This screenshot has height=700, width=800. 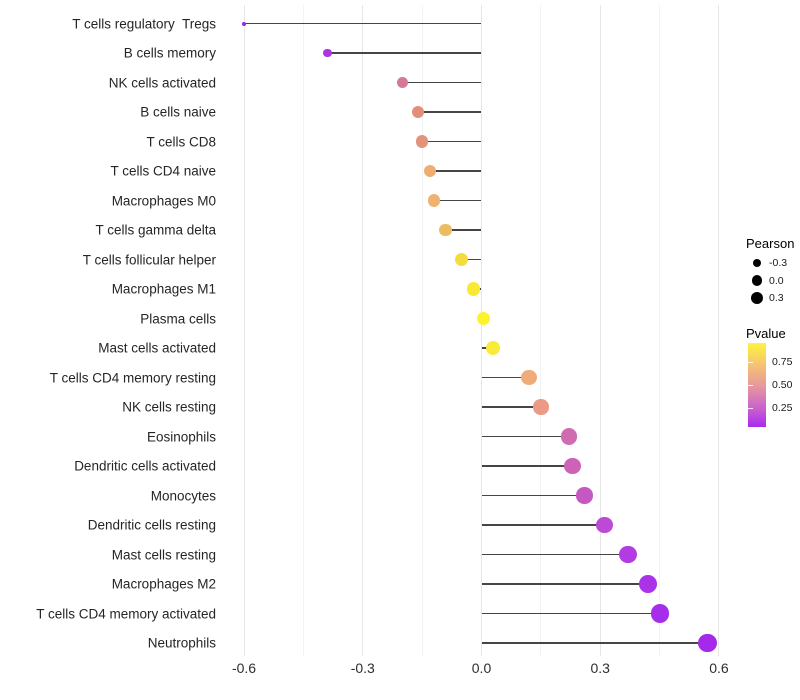 I want to click on y-axis-label: B cells naive, so click(x=178, y=112).